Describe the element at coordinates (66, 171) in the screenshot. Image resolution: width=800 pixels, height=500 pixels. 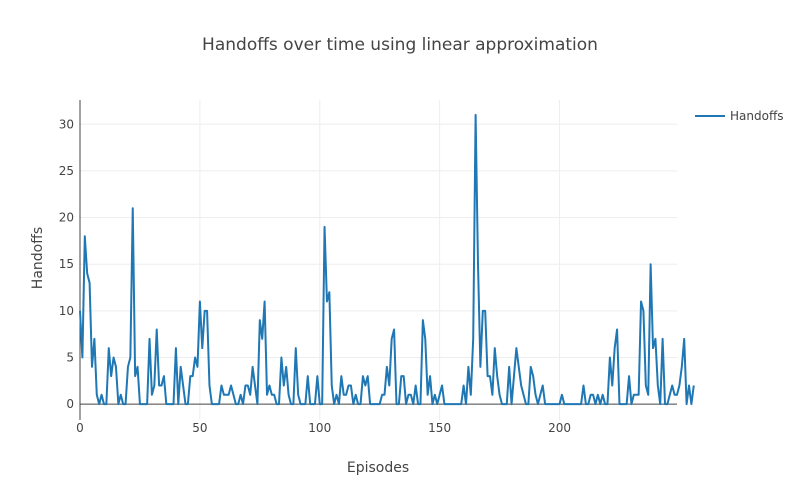
I see `y-tick-label: 25` at that location.